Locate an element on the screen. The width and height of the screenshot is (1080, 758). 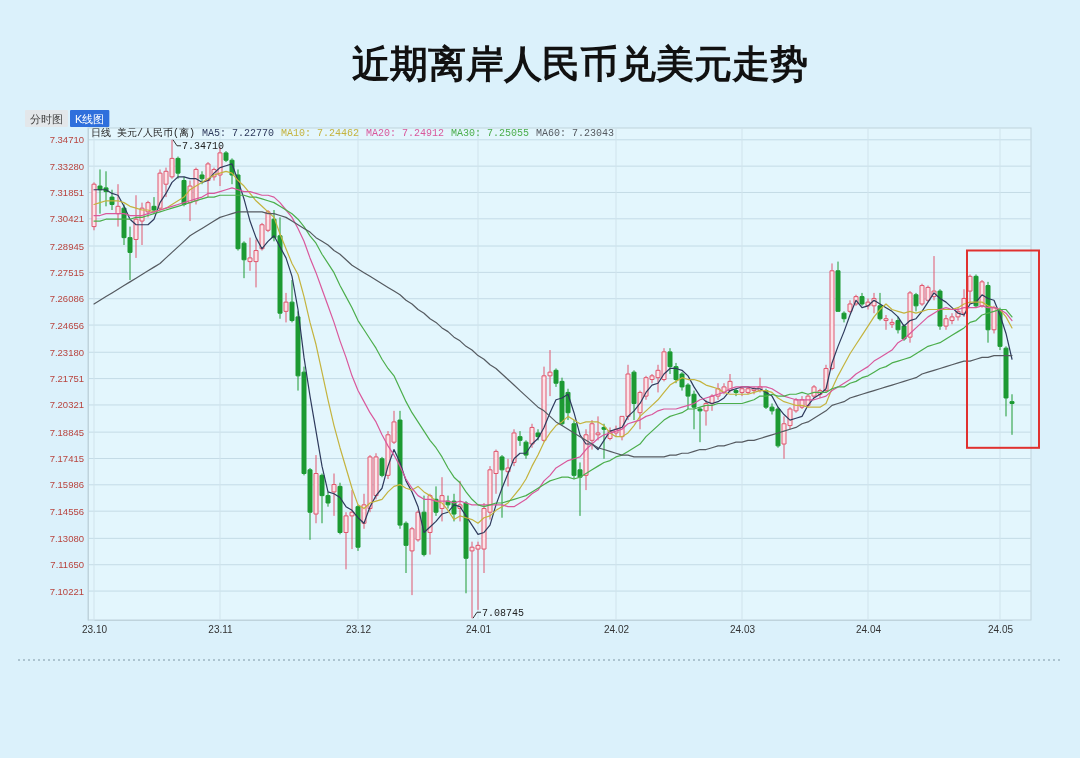
y-tick-label: 7.10221 is located at coordinates (66, 591).